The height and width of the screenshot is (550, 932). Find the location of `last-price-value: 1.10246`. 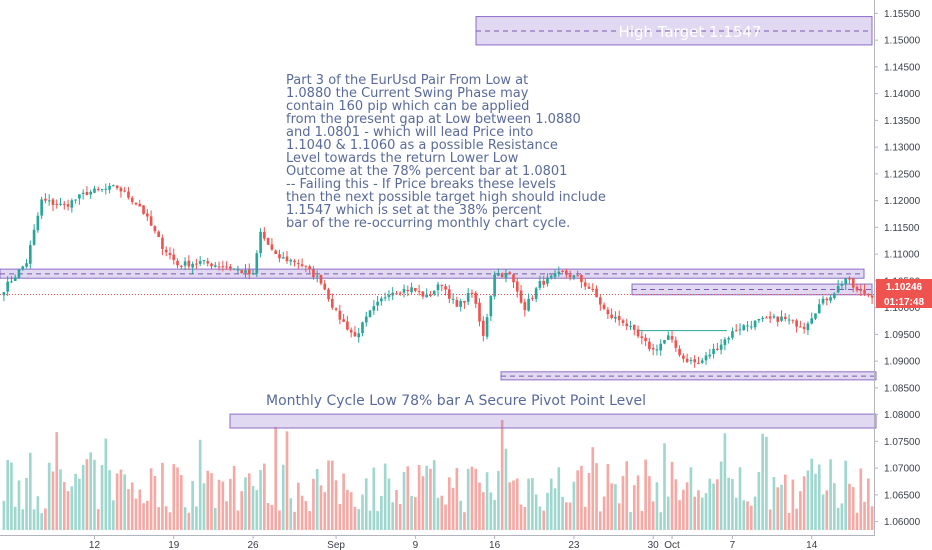

last-price-value: 1.10246 is located at coordinates (904, 287).